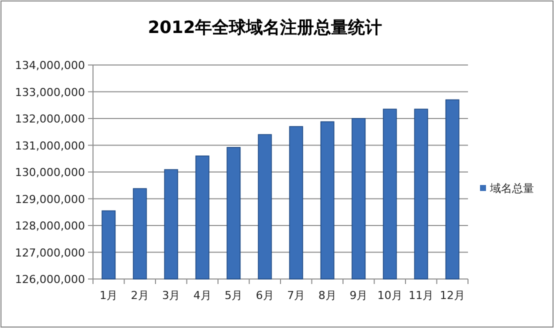  I want to click on y-tick-label: 131,000,000, so click(50, 145).